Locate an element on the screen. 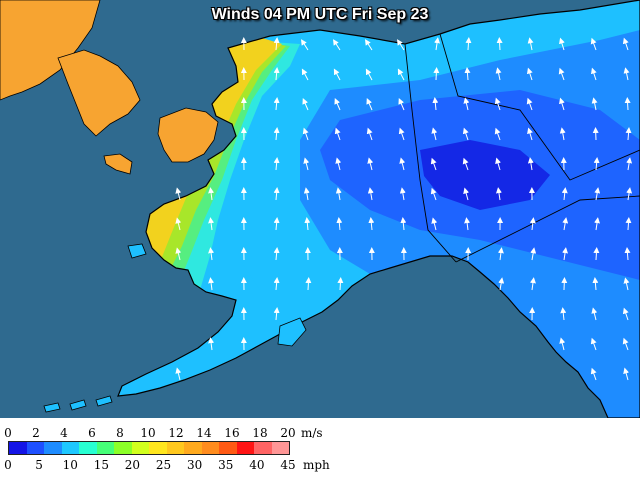 The width and height of the screenshot is (640, 480). legend-tick-label: 35 is located at coordinates (226, 465).